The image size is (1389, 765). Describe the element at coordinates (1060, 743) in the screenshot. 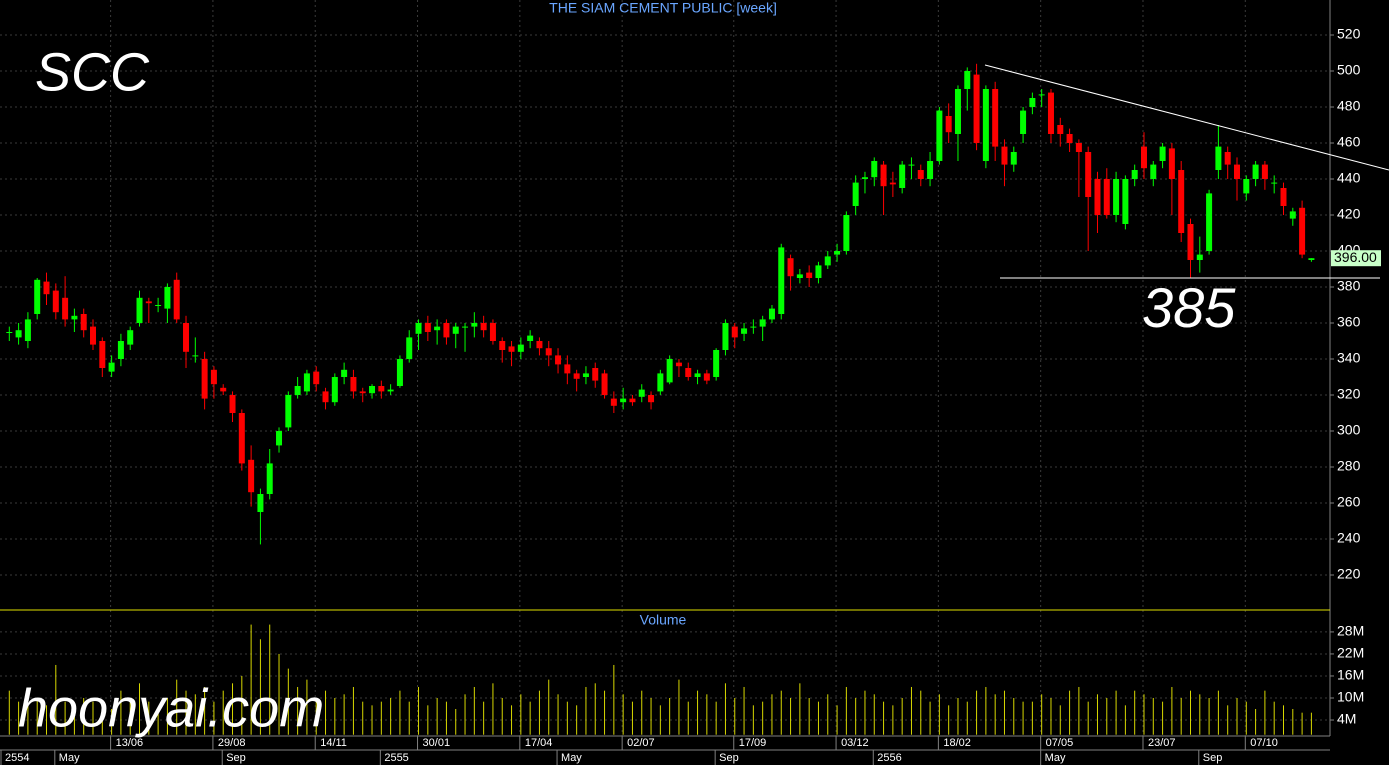

I see `x-tick-label: 07/05` at that location.